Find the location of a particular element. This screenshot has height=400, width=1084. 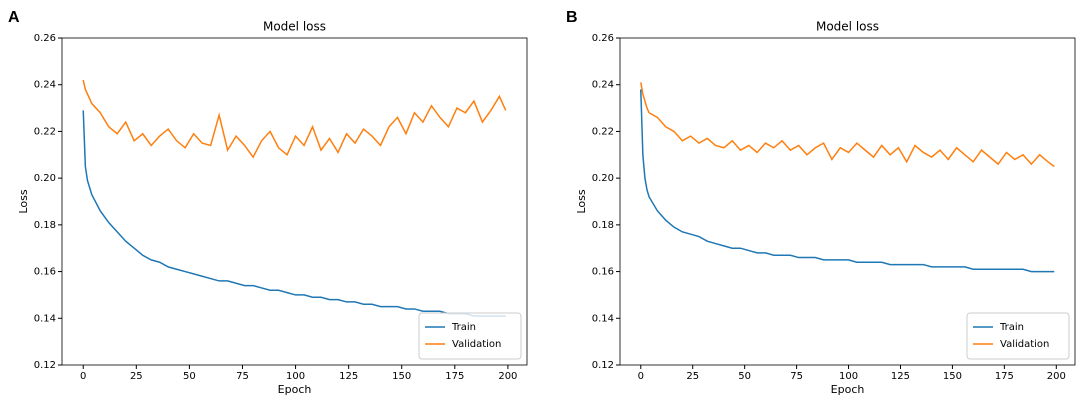

panel-label: B is located at coordinates (572, 17).